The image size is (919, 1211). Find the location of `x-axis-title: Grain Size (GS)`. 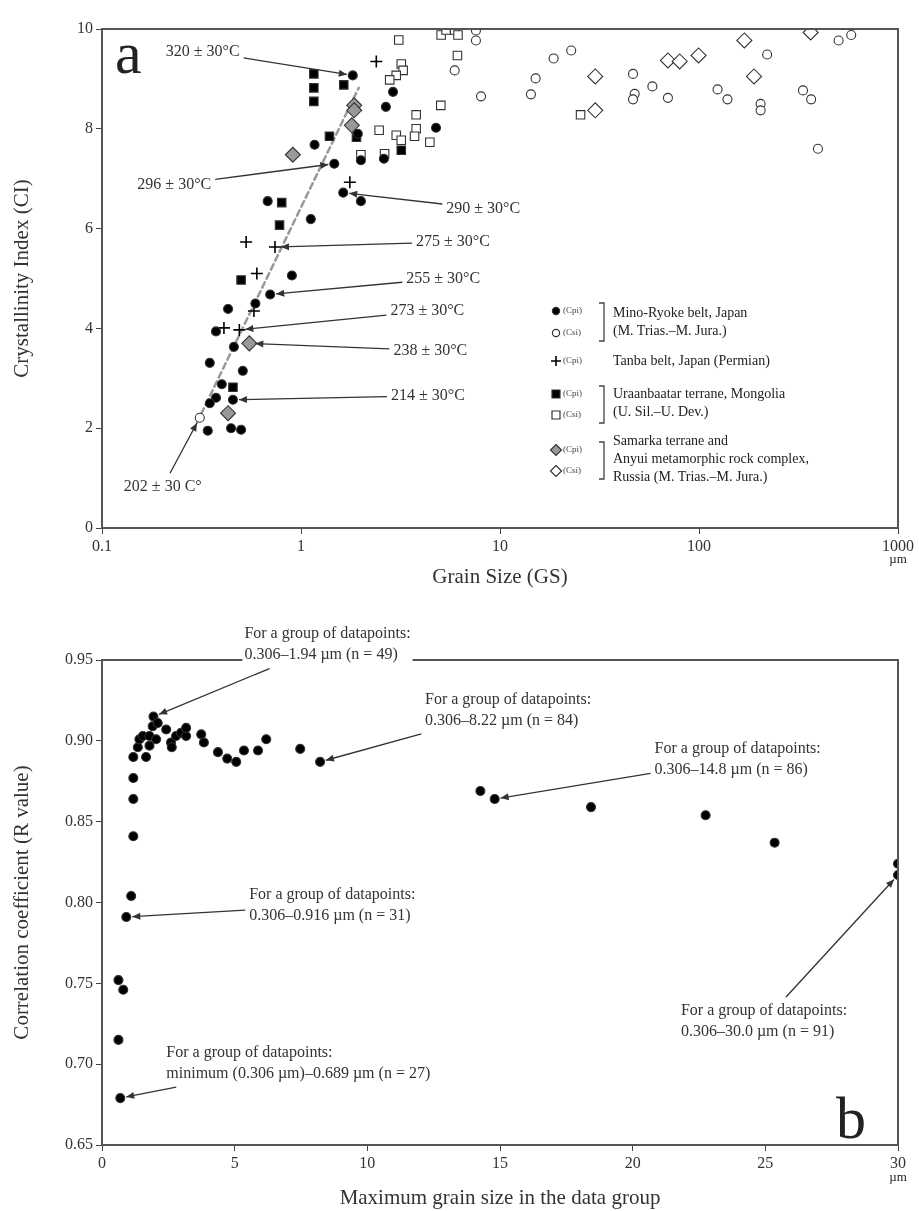

x-axis-title: Grain Size (GS) is located at coordinates (500, 575).